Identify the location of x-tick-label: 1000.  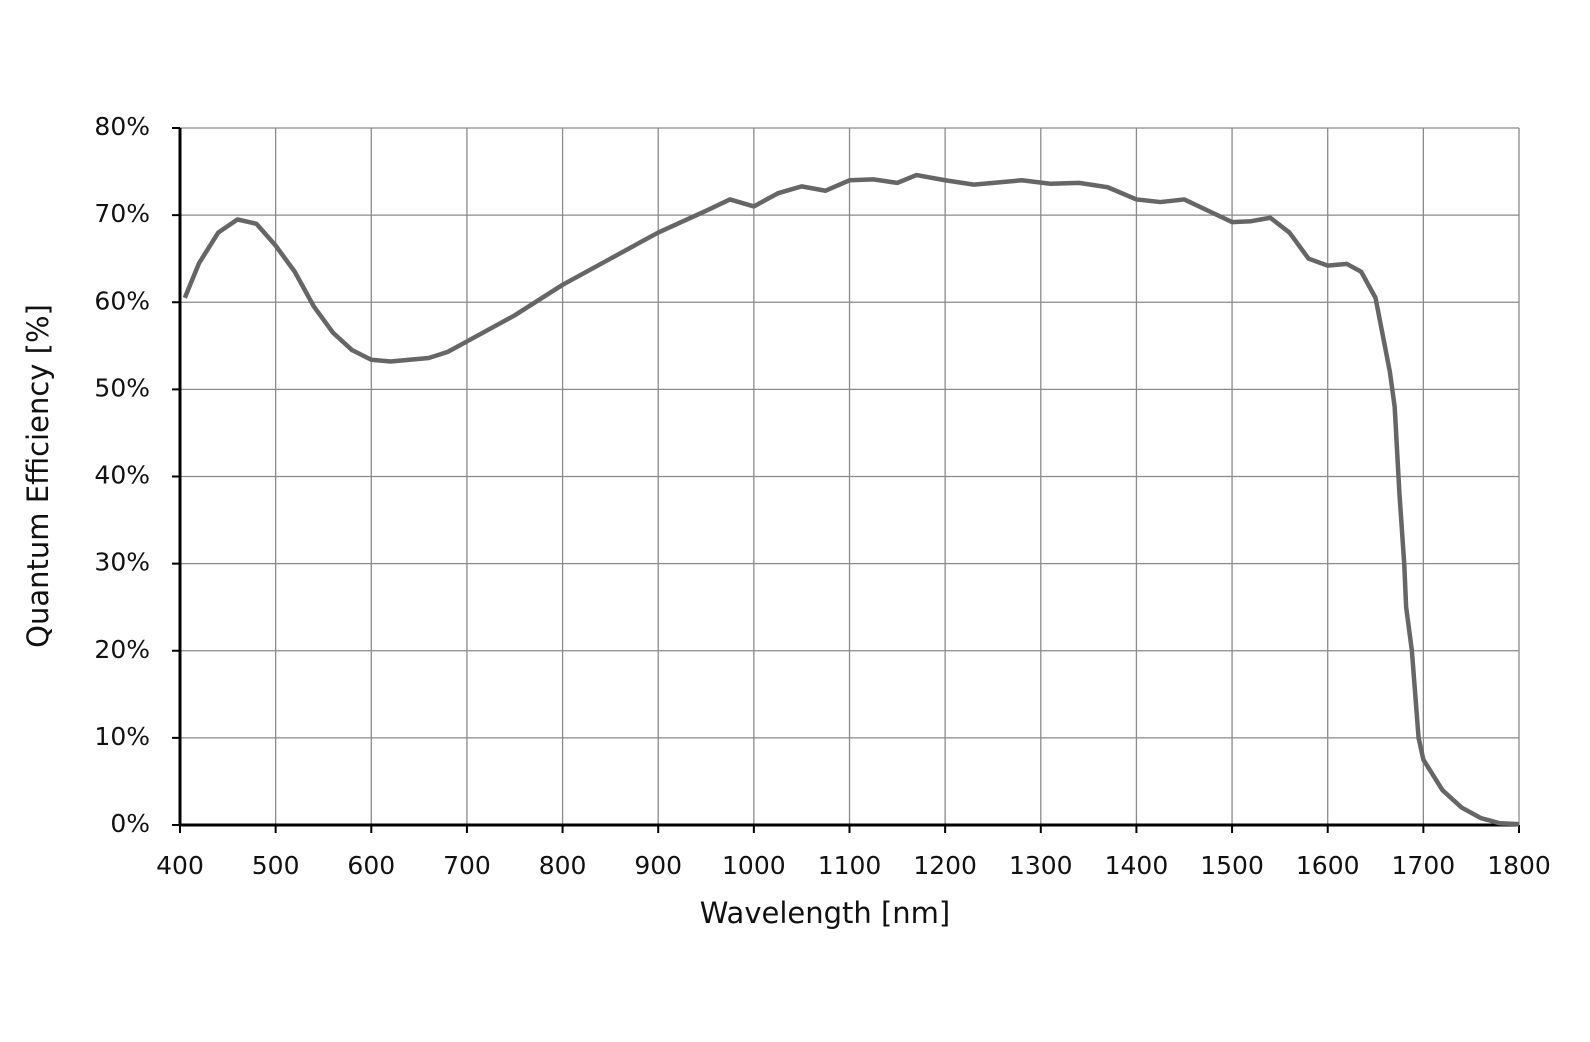
(754, 865).